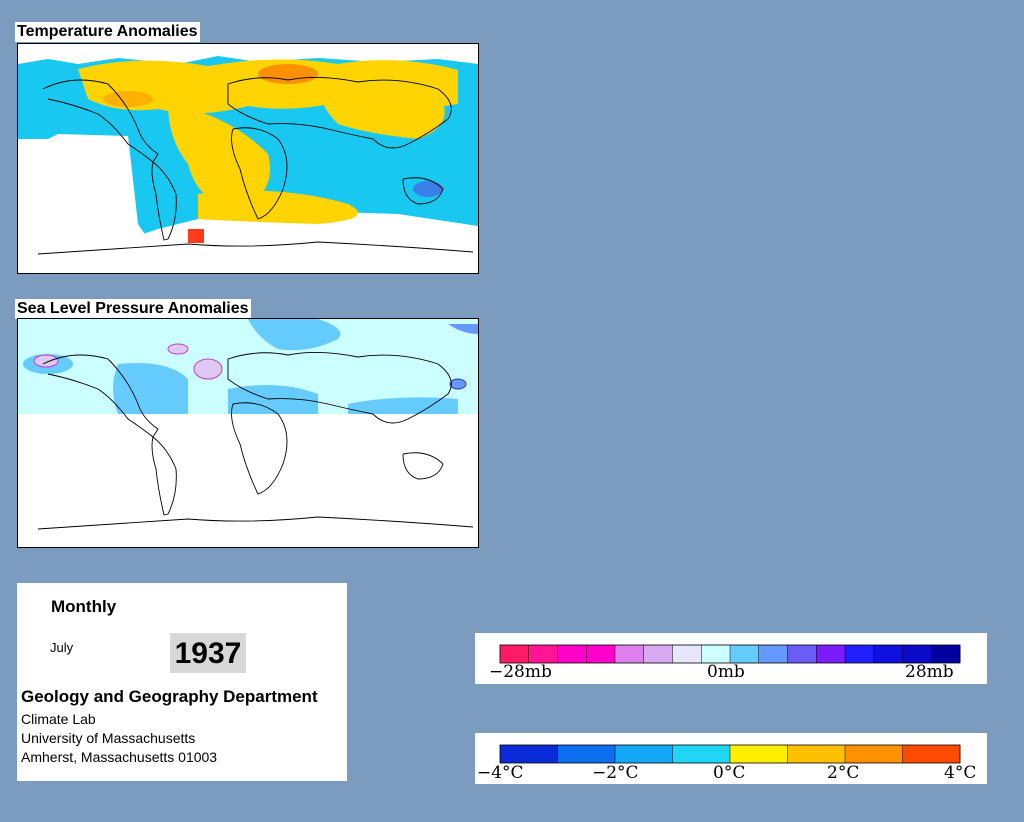 The width and height of the screenshot is (1024, 822). I want to click on pressure-max-label: 28mb, so click(929, 672).